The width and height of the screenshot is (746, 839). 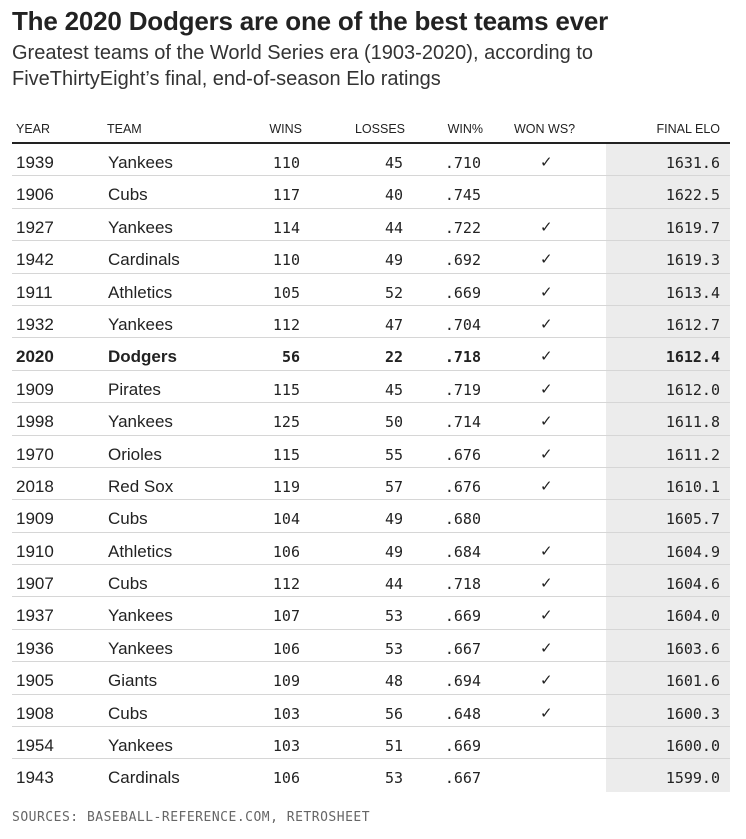 I want to click on cell-year: 1970, so click(x=35, y=454).